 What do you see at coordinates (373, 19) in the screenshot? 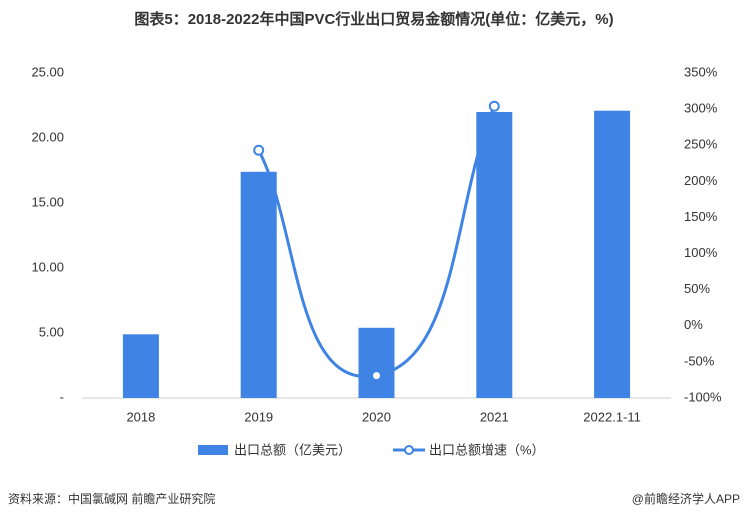
I see `chart-title: 图表5：2018-2022年中国PVC行业出口贸易金额情况(单位：亿美元，%)` at bounding box center [373, 19].